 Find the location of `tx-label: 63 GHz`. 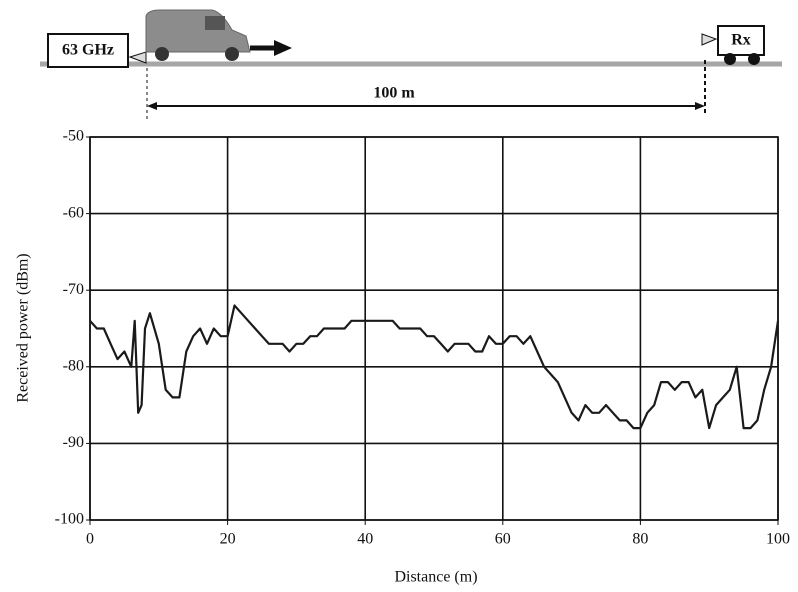

tx-label: 63 GHz is located at coordinates (88, 50).